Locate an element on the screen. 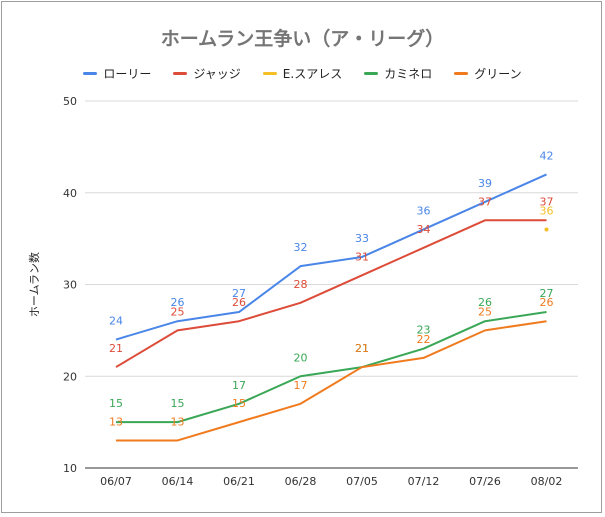  data-label: 28 is located at coordinates (301, 284).